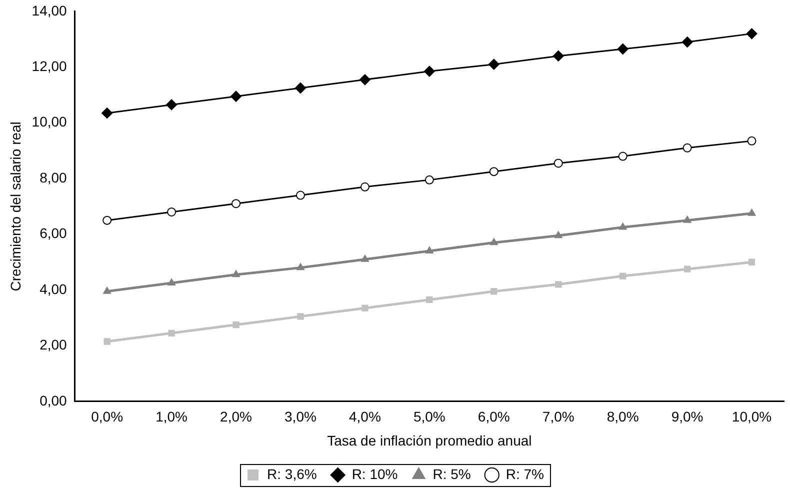  I want to click on x-tick-label: 3,0%, so click(300, 416).